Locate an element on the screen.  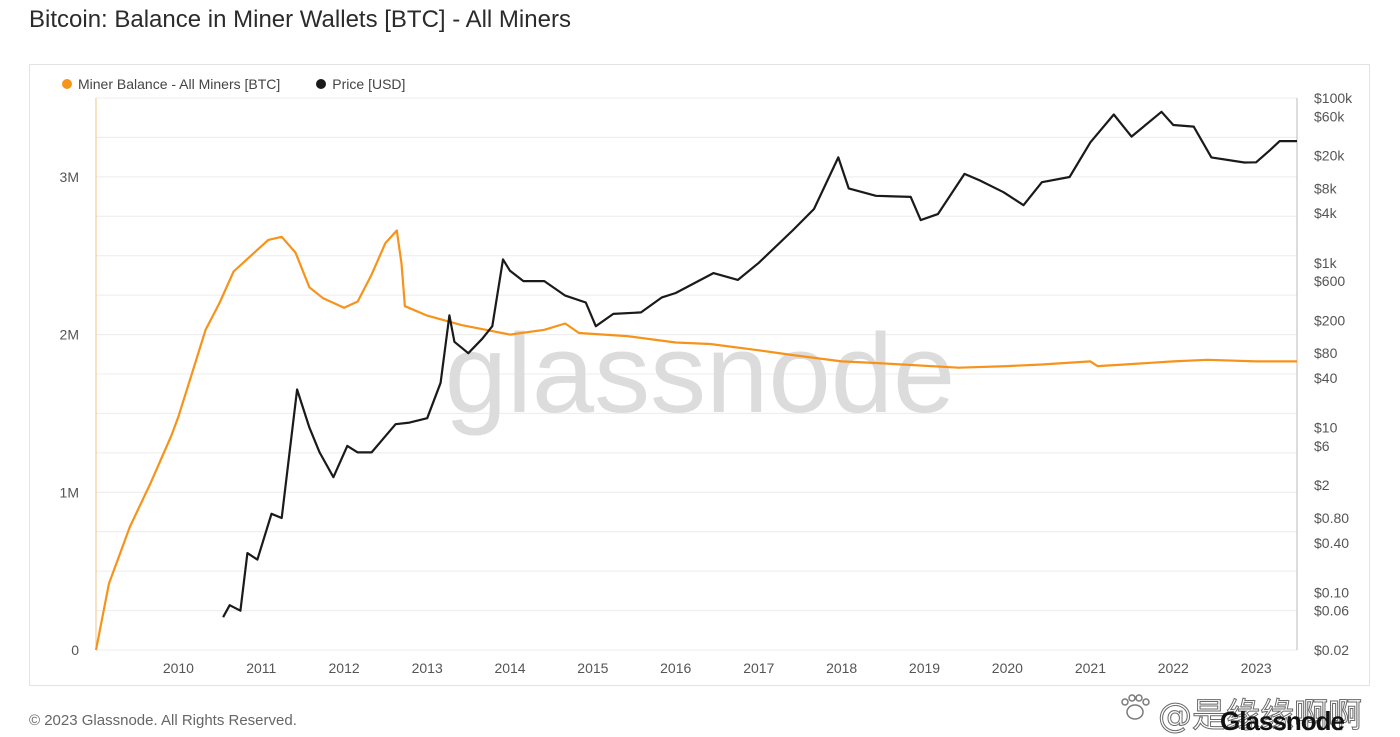
x-axis-tick-label: 2021 is located at coordinates (1090, 668).